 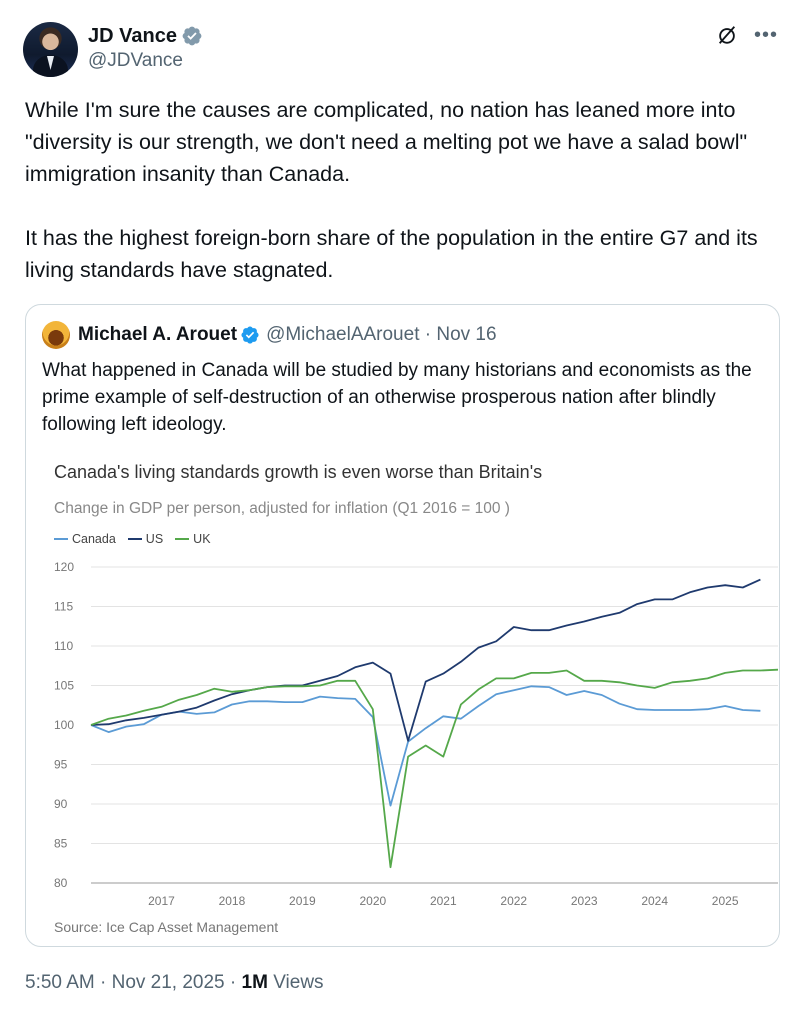 What do you see at coordinates (158, 334) in the screenshot?
I see `quote-author-name: Michael A. Arouet` at bounding box center [158, 334].